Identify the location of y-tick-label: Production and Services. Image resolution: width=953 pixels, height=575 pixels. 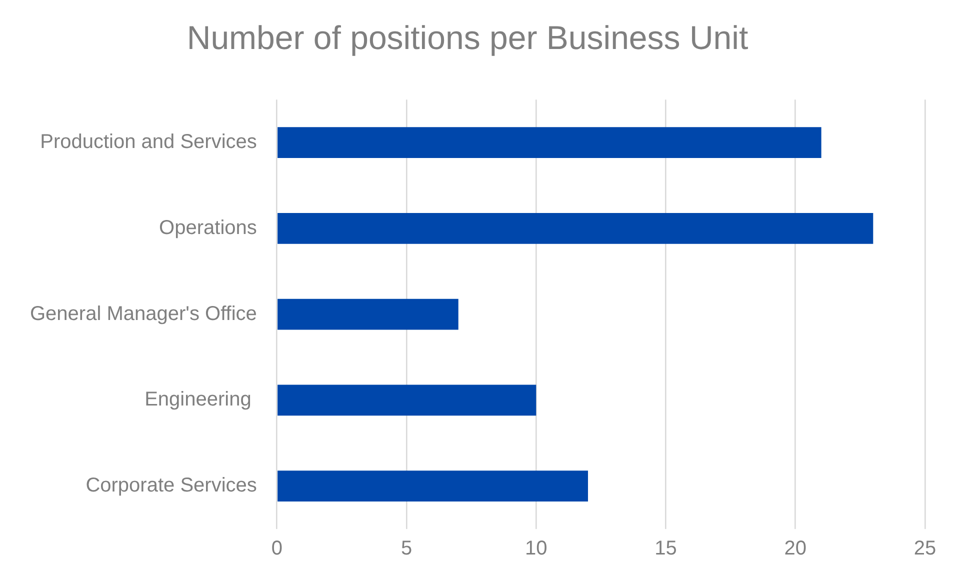
(148, 142).